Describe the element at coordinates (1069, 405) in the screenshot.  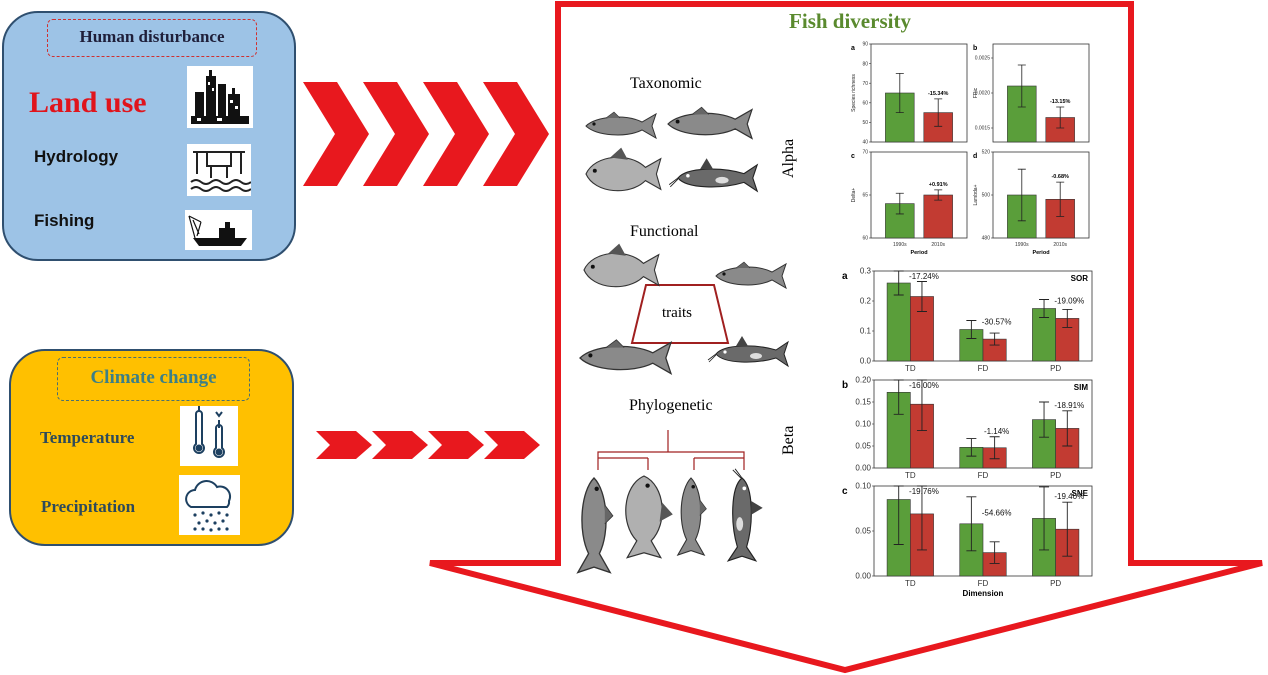
I see `change-label: -18.91%` at that location.